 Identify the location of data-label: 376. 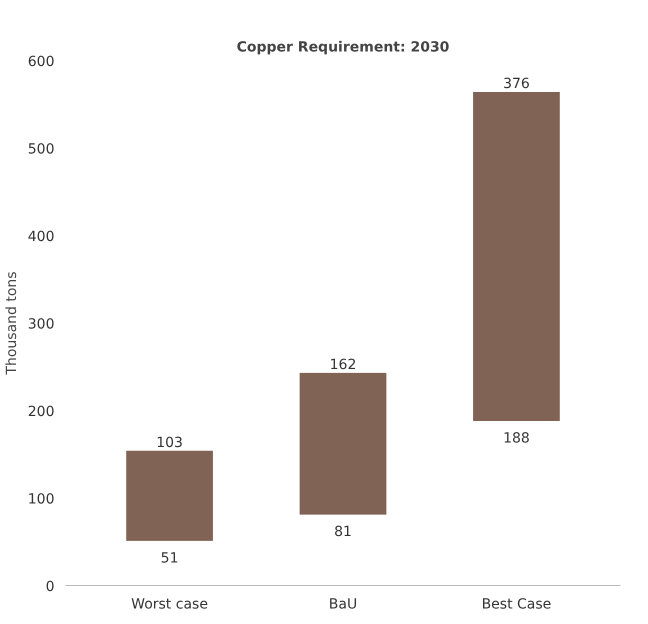
(516, 84).